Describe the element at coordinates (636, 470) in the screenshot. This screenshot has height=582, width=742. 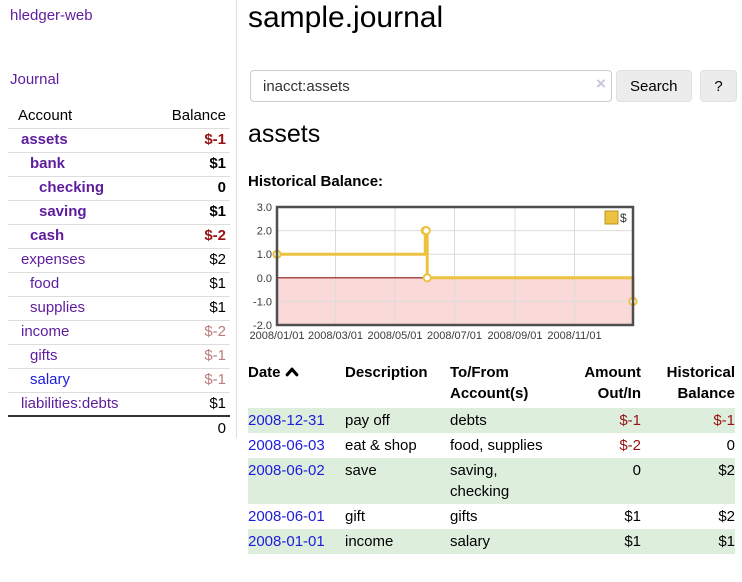
I see `transaction-amount: 0` at that location.